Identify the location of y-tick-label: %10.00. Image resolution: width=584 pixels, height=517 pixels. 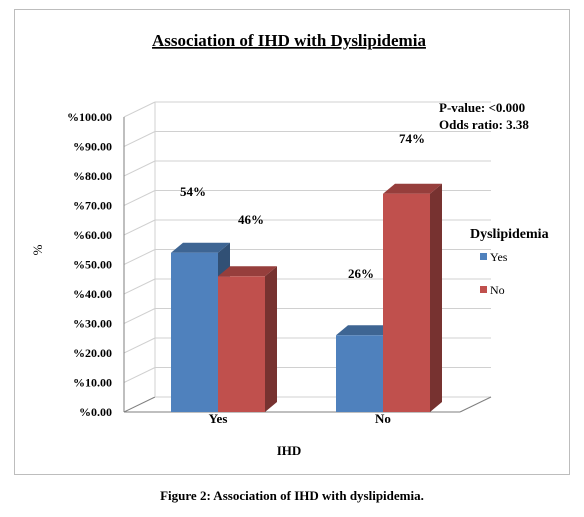
(92, 383).